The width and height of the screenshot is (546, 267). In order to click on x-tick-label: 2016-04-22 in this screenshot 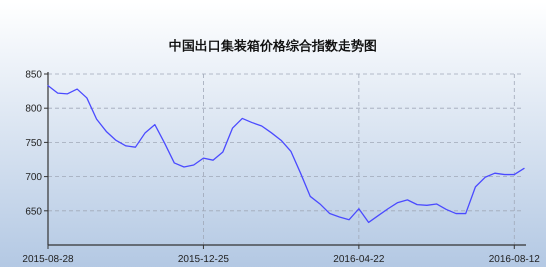, I will do `click(359, 259)`.